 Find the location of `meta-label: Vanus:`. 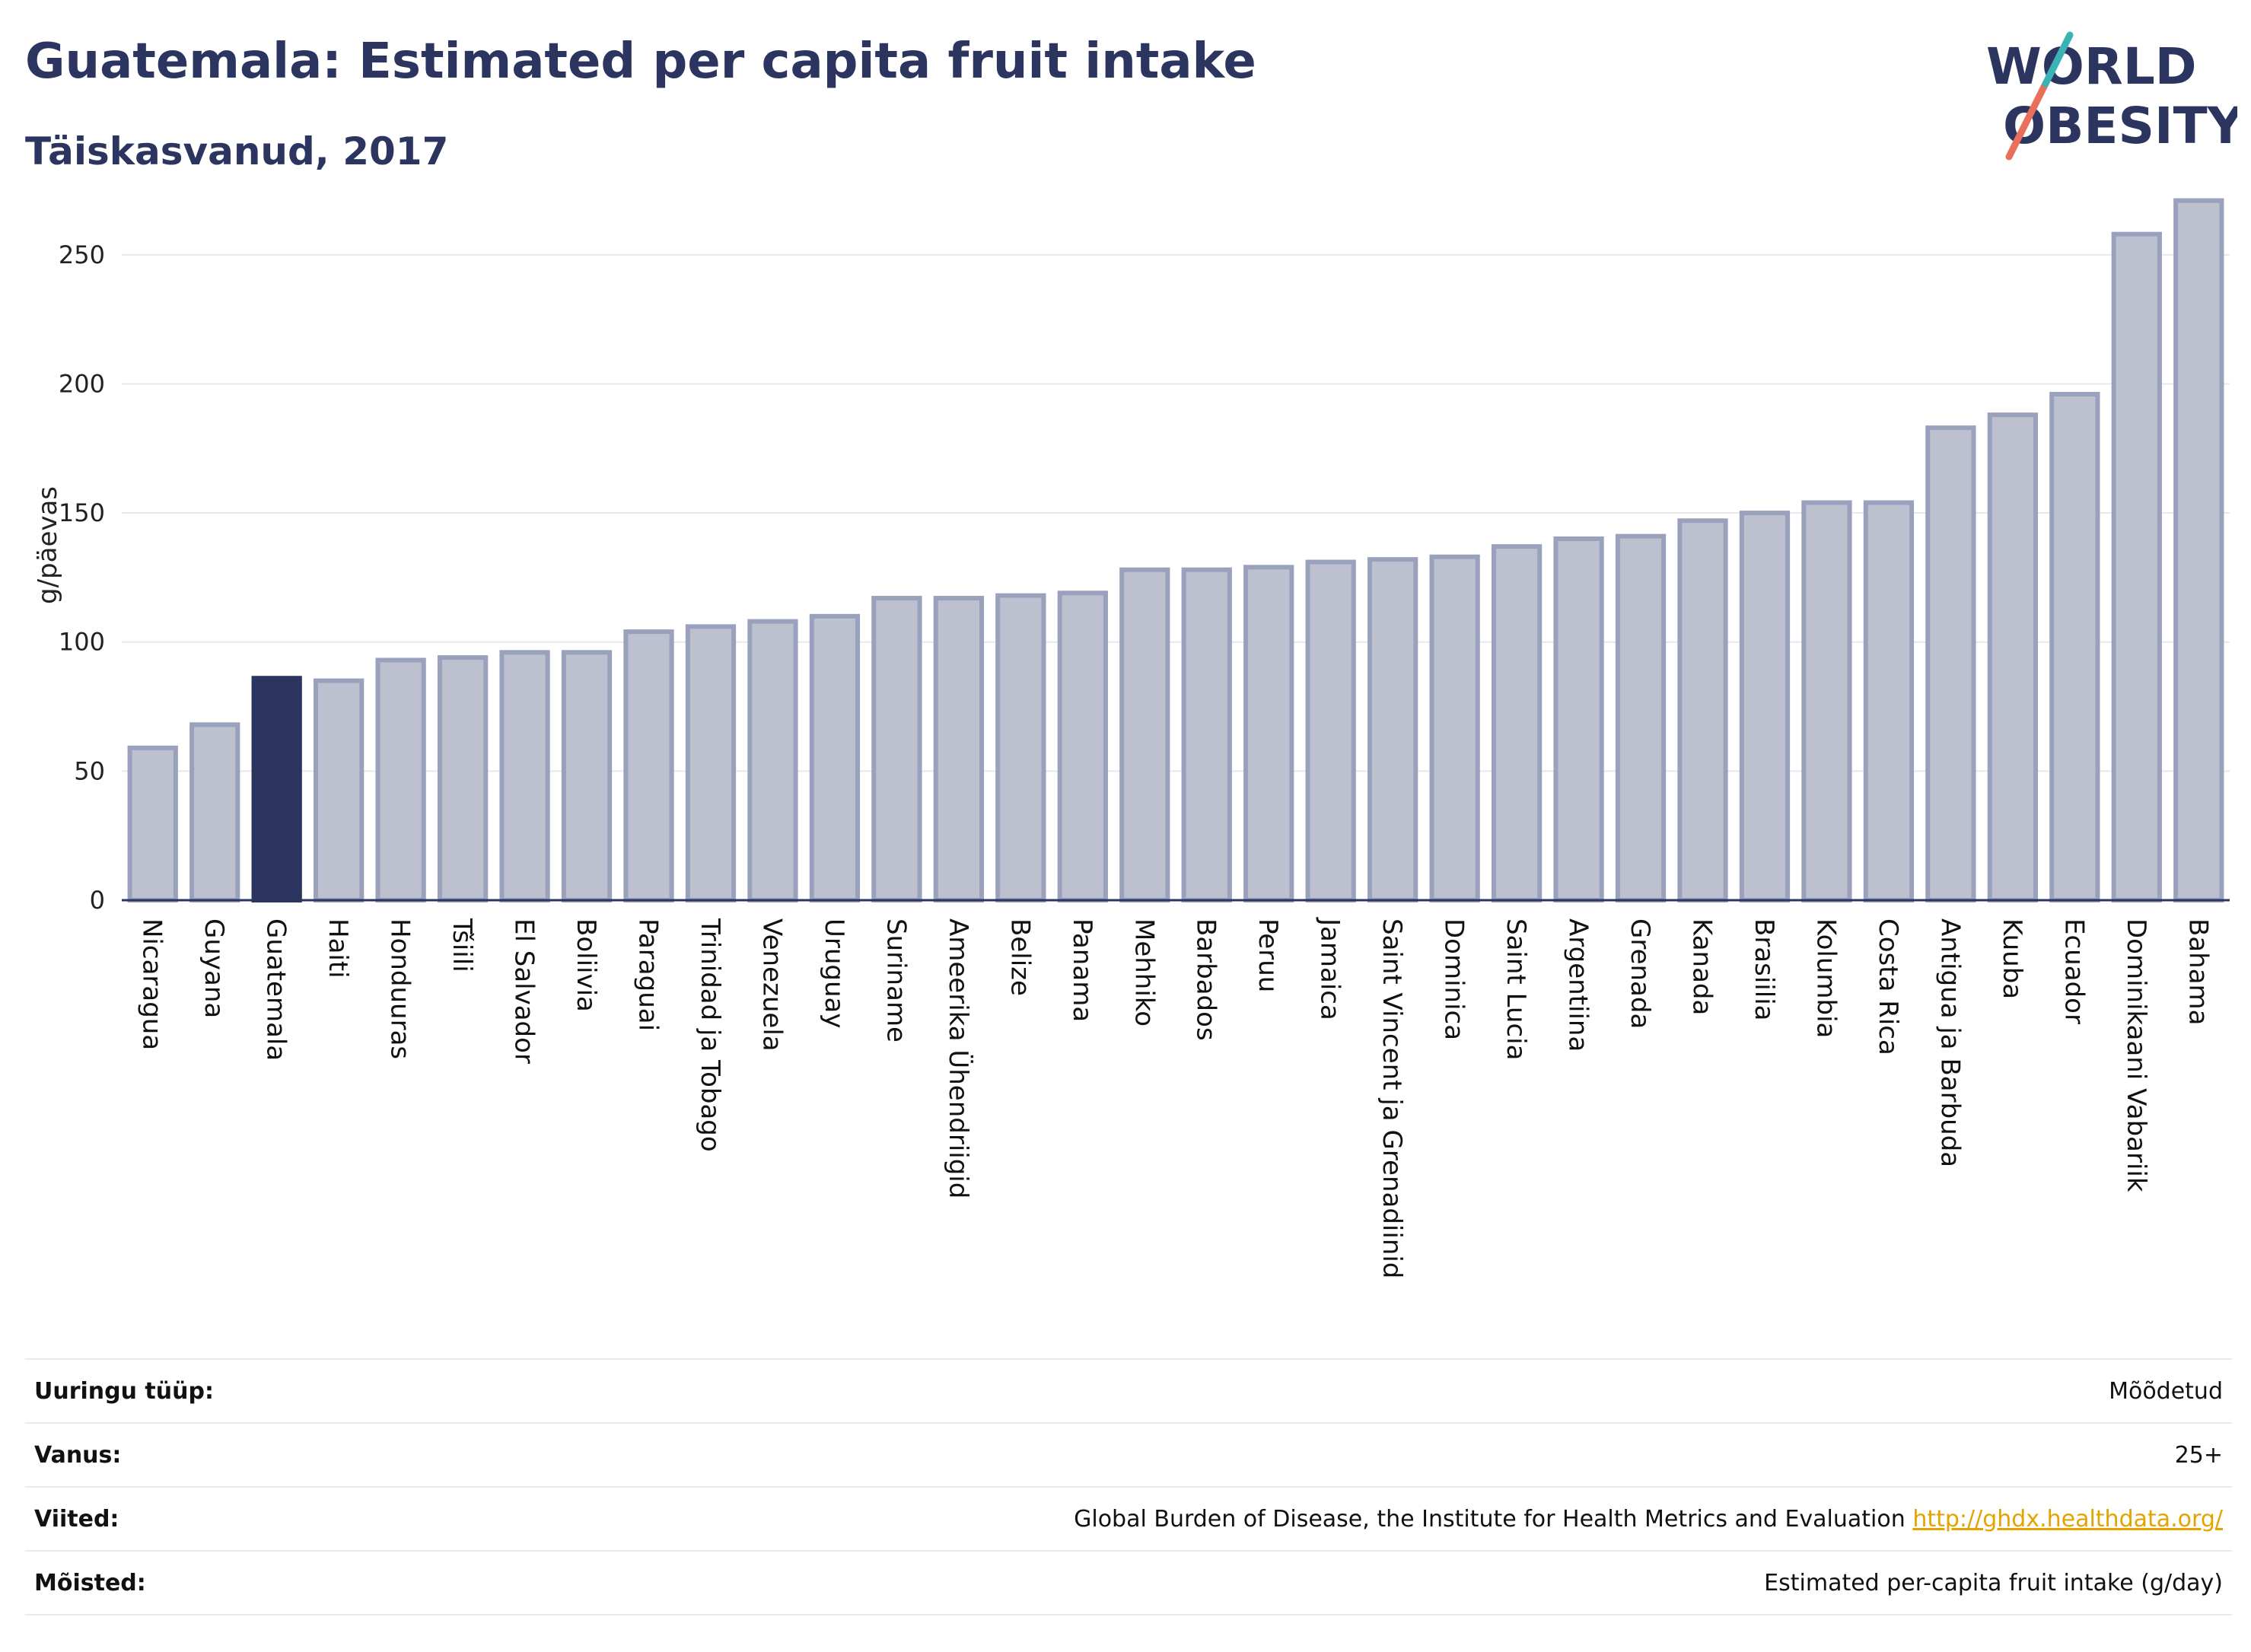

meta-label: Vanus: is located at coordinates (78, 1455).